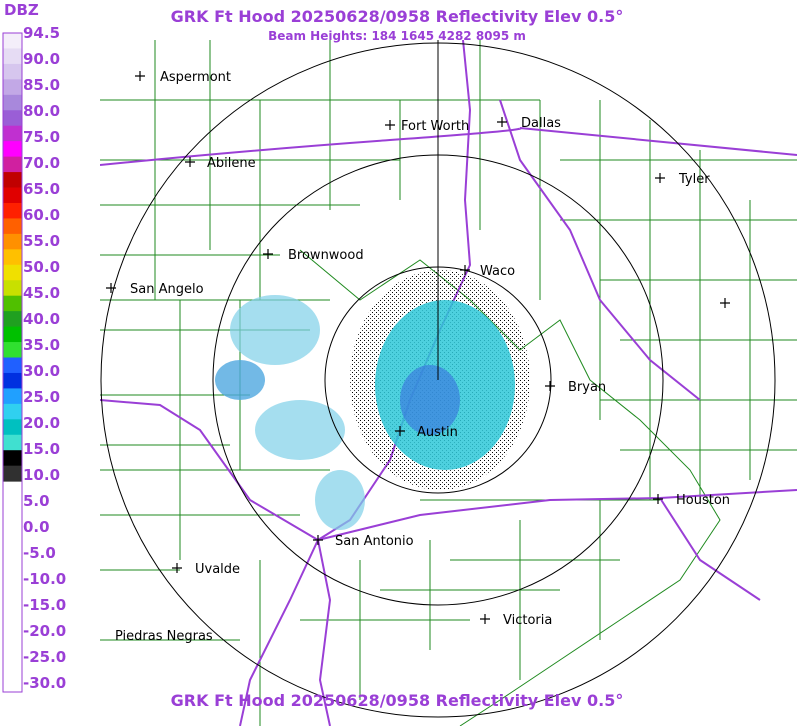  Describe the element at coordinates (217, 569) in the screenshot. I see `city-label: Uvalde` at that location.